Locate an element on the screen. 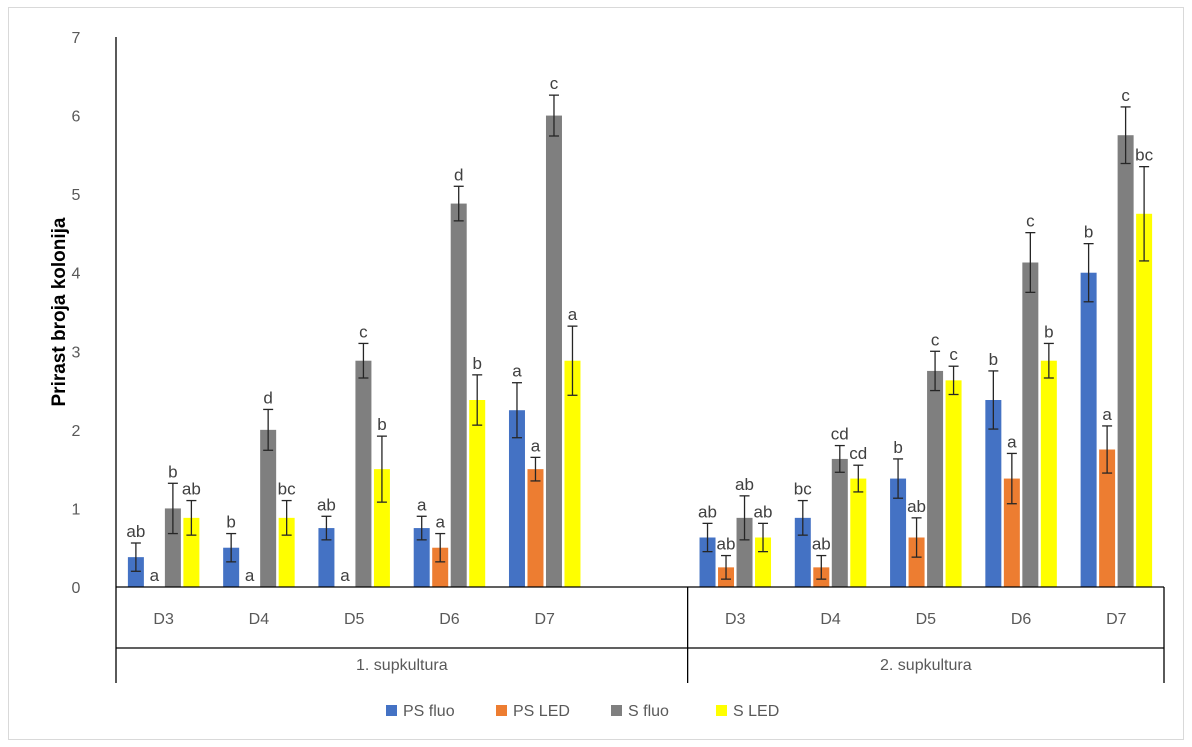 The width and height of the screenshot is (1192, 747). significance-label: cd is located at coordinates (858, 453).